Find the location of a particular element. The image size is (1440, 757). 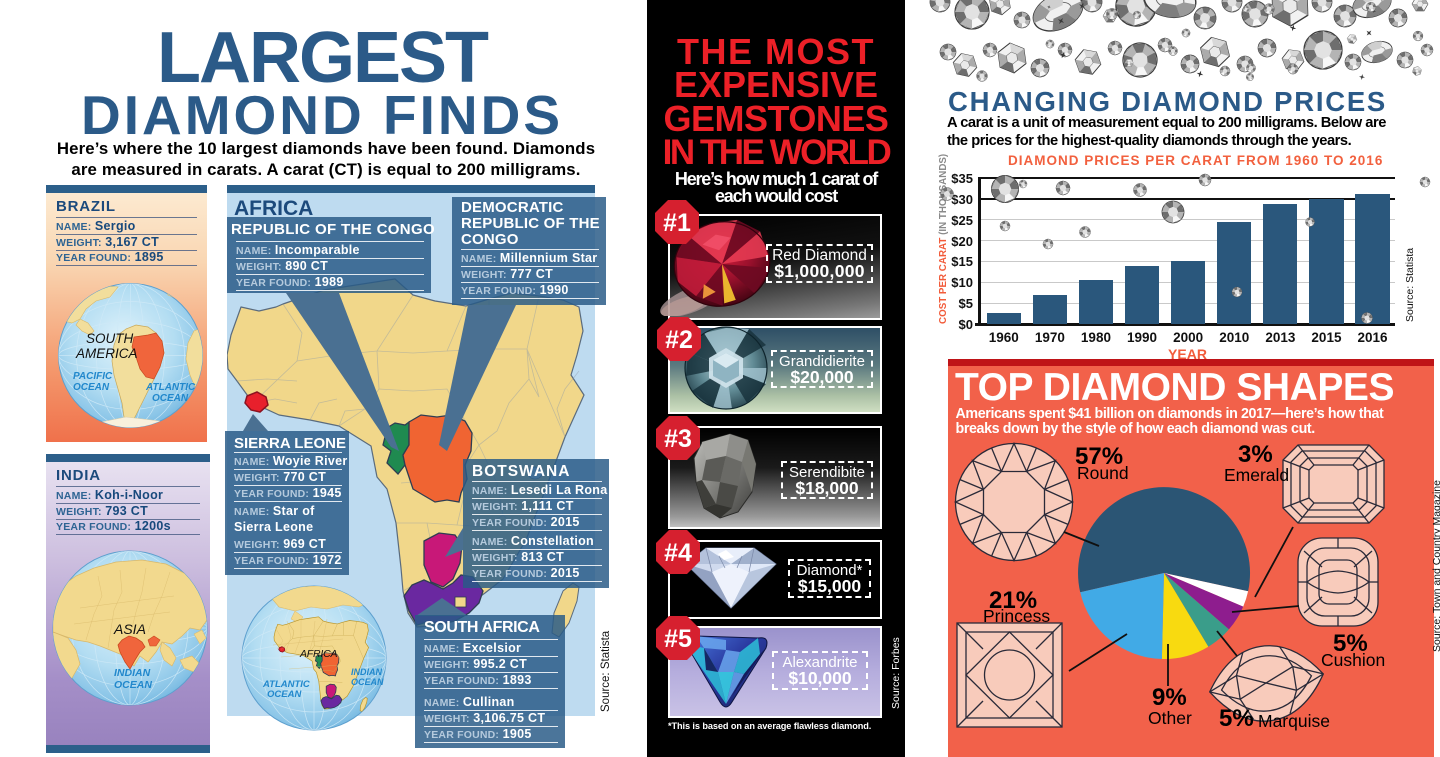

svg-text: SOUTH is located at coordinates (110, 338).